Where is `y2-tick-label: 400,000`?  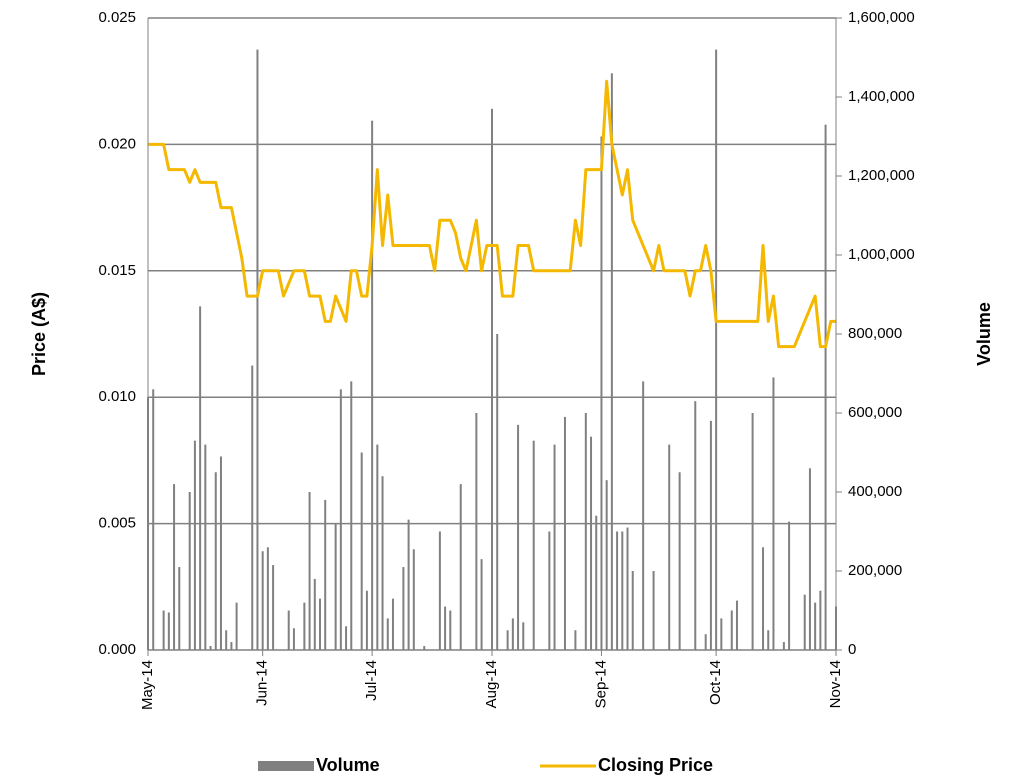
y2-tick-label: 400,000 is located at coordinates (875, 491).